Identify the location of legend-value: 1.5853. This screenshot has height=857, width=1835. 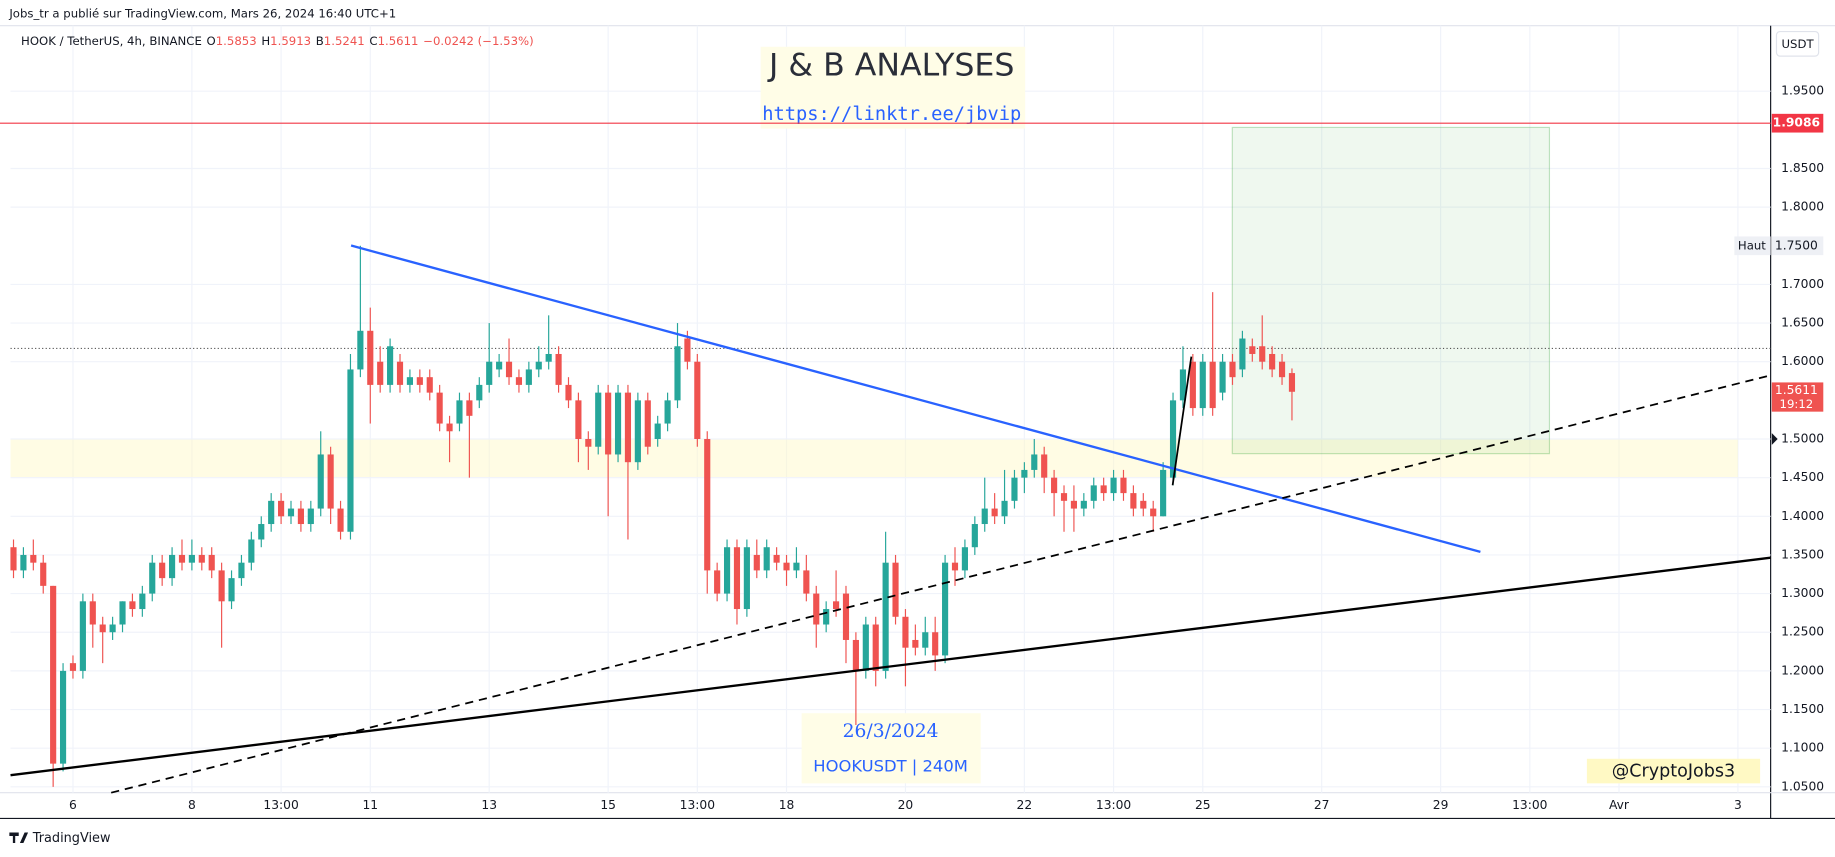
(236, 40).